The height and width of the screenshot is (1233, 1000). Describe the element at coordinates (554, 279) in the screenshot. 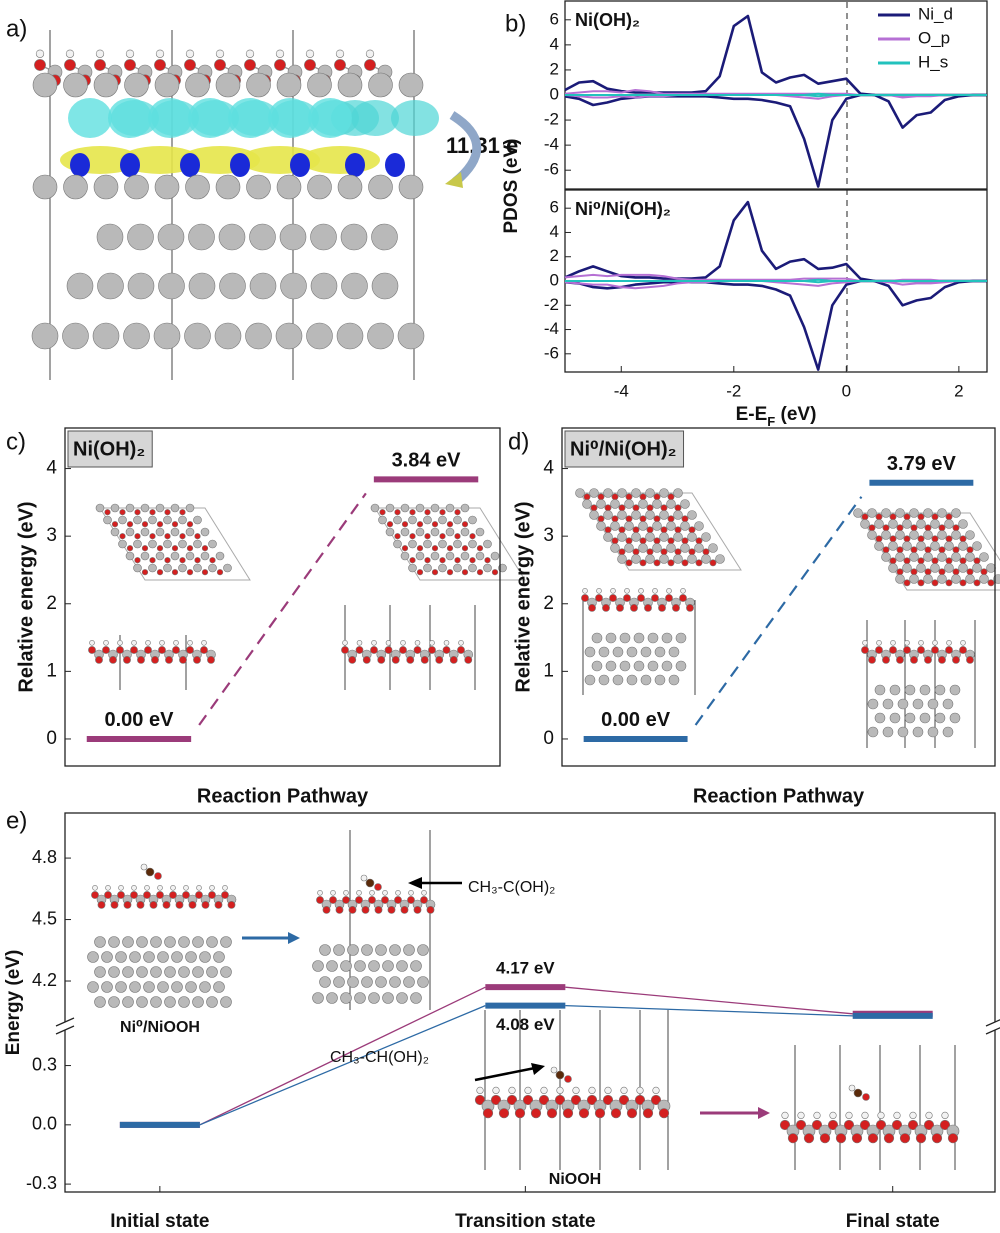

I see `y-tick-label: 0` at that location.